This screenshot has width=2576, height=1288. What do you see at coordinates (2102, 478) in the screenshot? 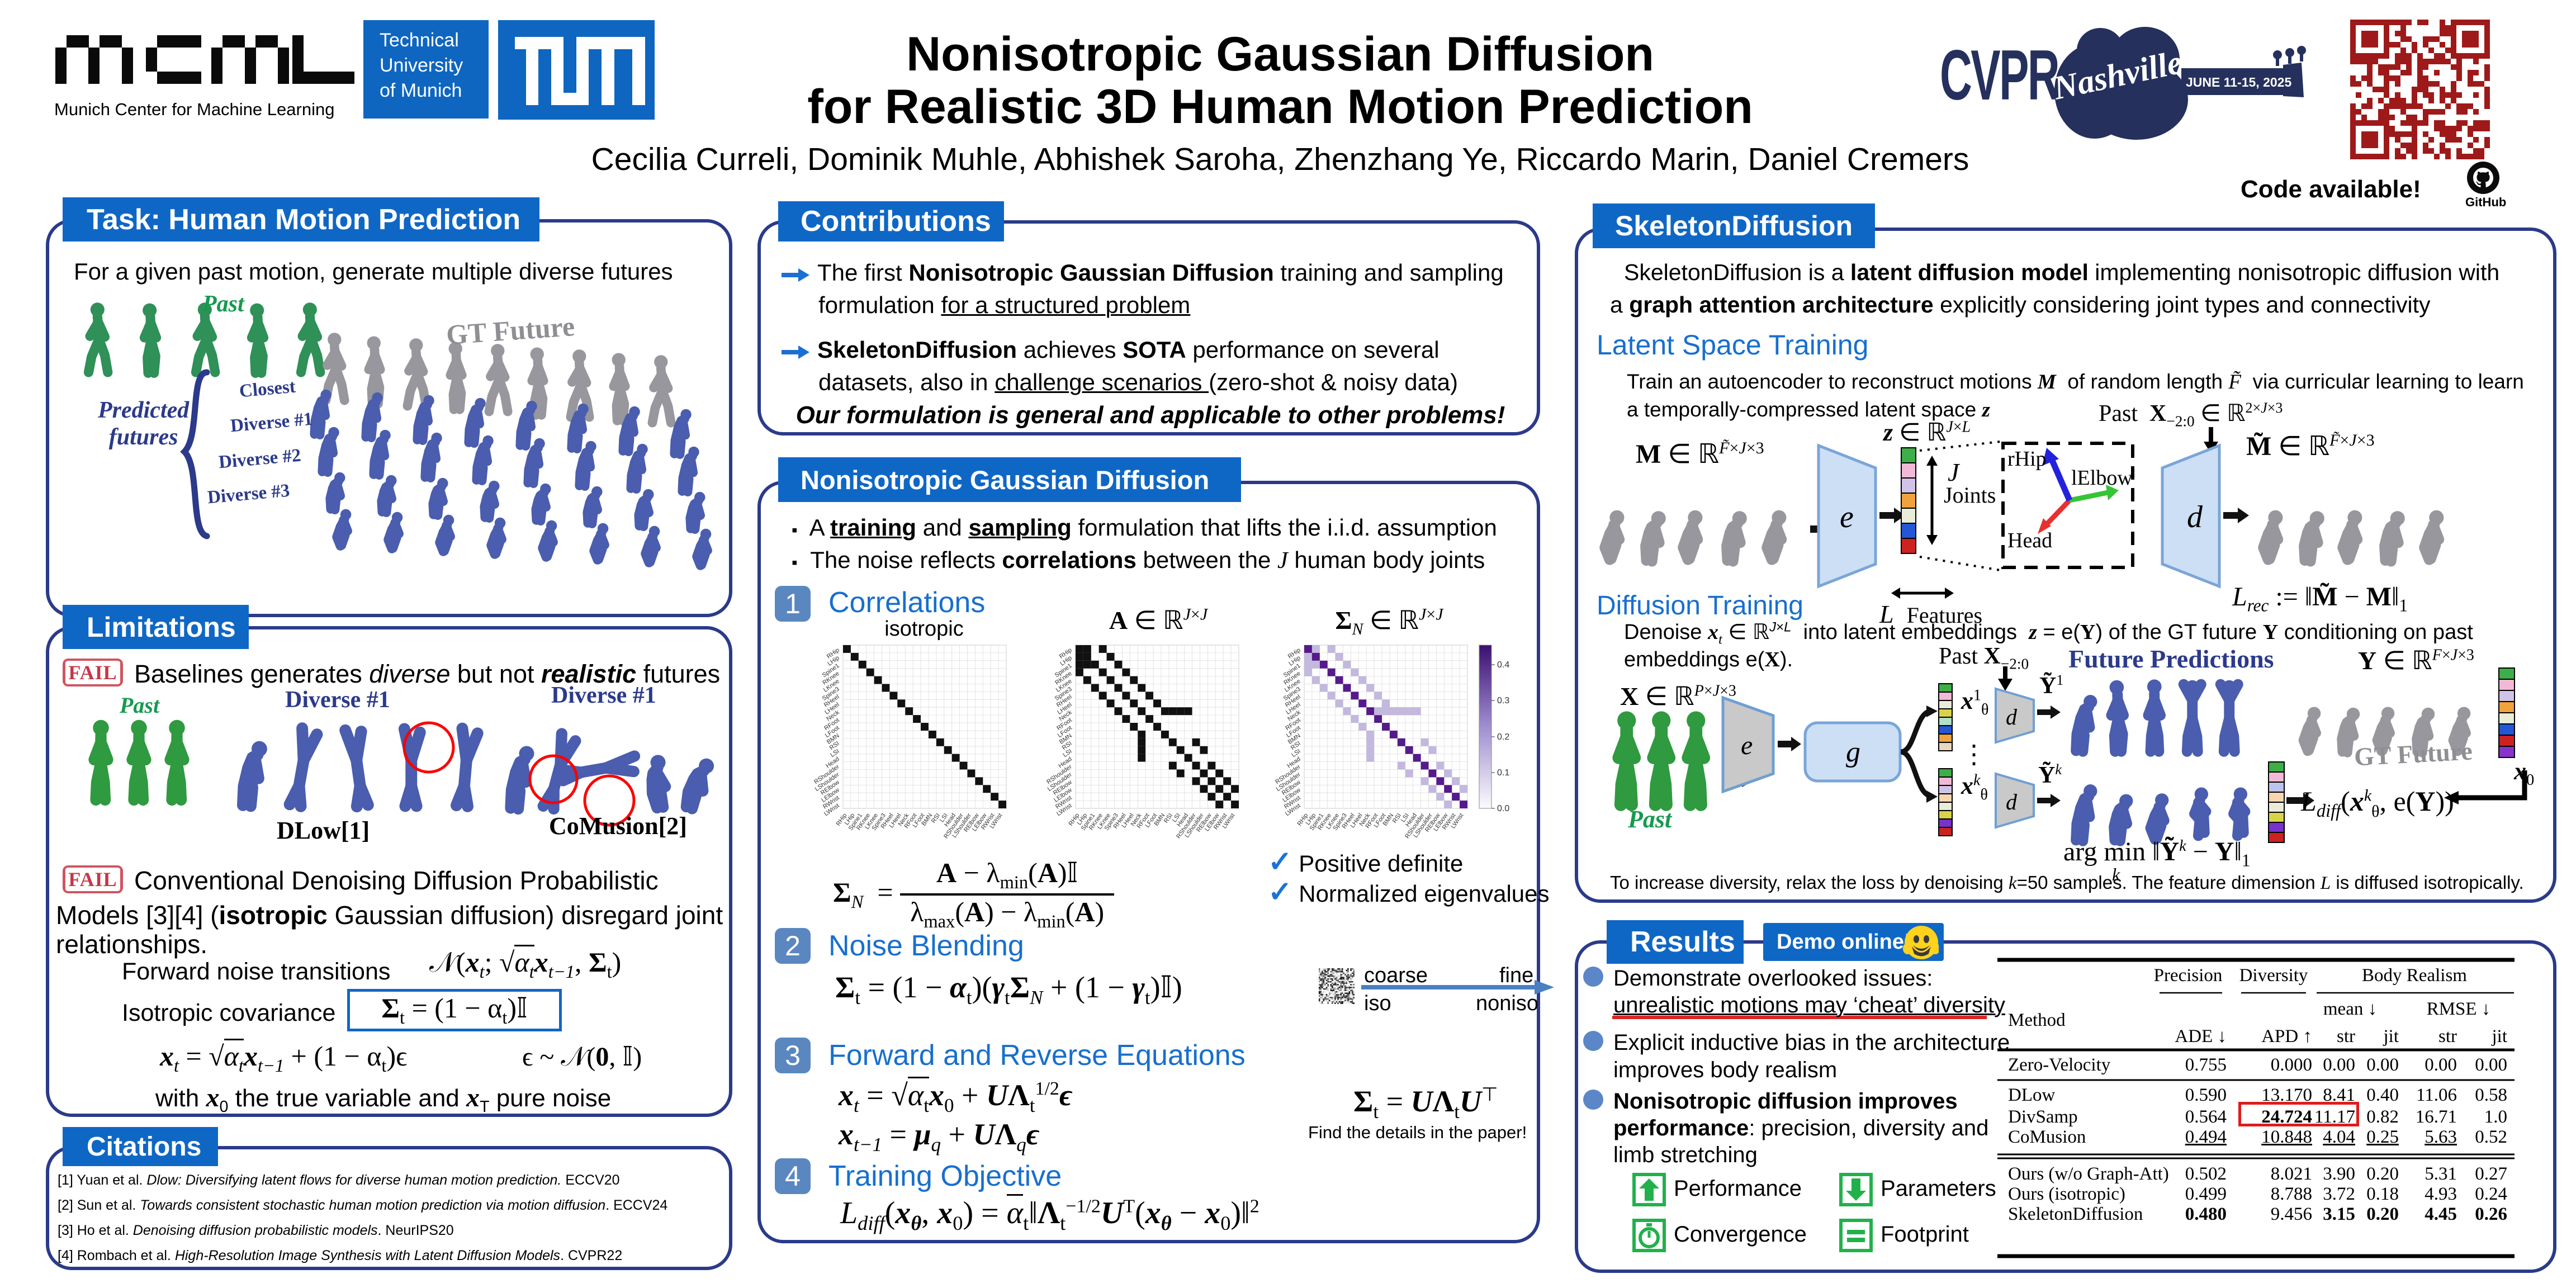
I see `svg-text: lElbow` at bounding box center [2102, 478].